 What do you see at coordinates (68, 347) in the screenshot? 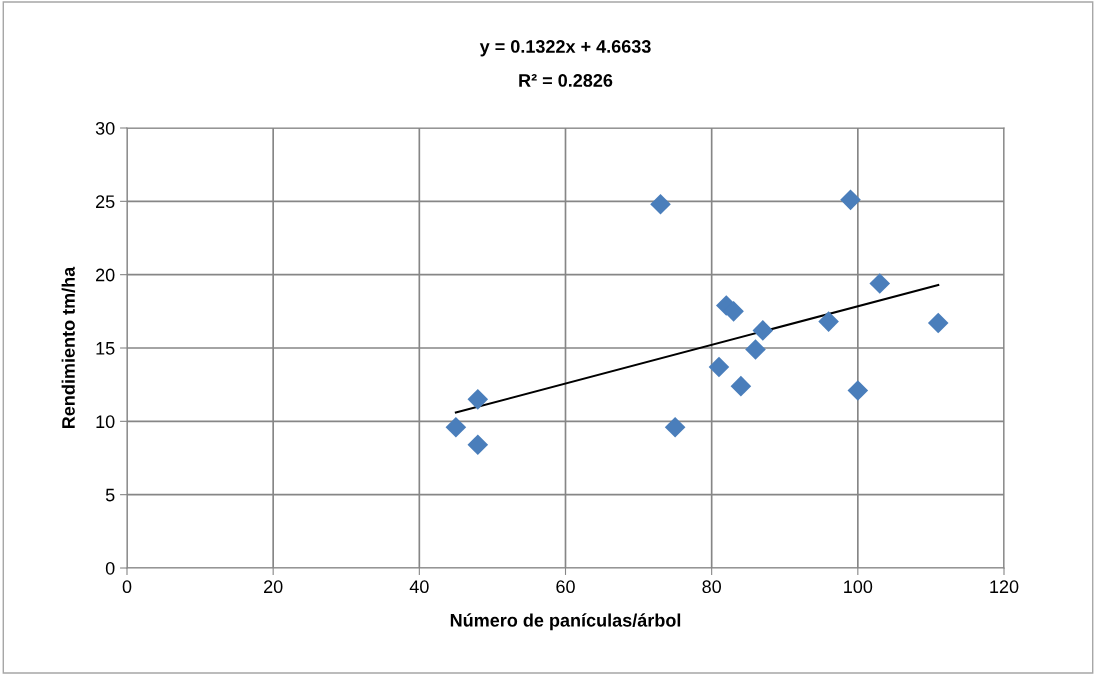
I see `y-axis-title: Rendimiento tm/ha` at bounding box center [68, 347].